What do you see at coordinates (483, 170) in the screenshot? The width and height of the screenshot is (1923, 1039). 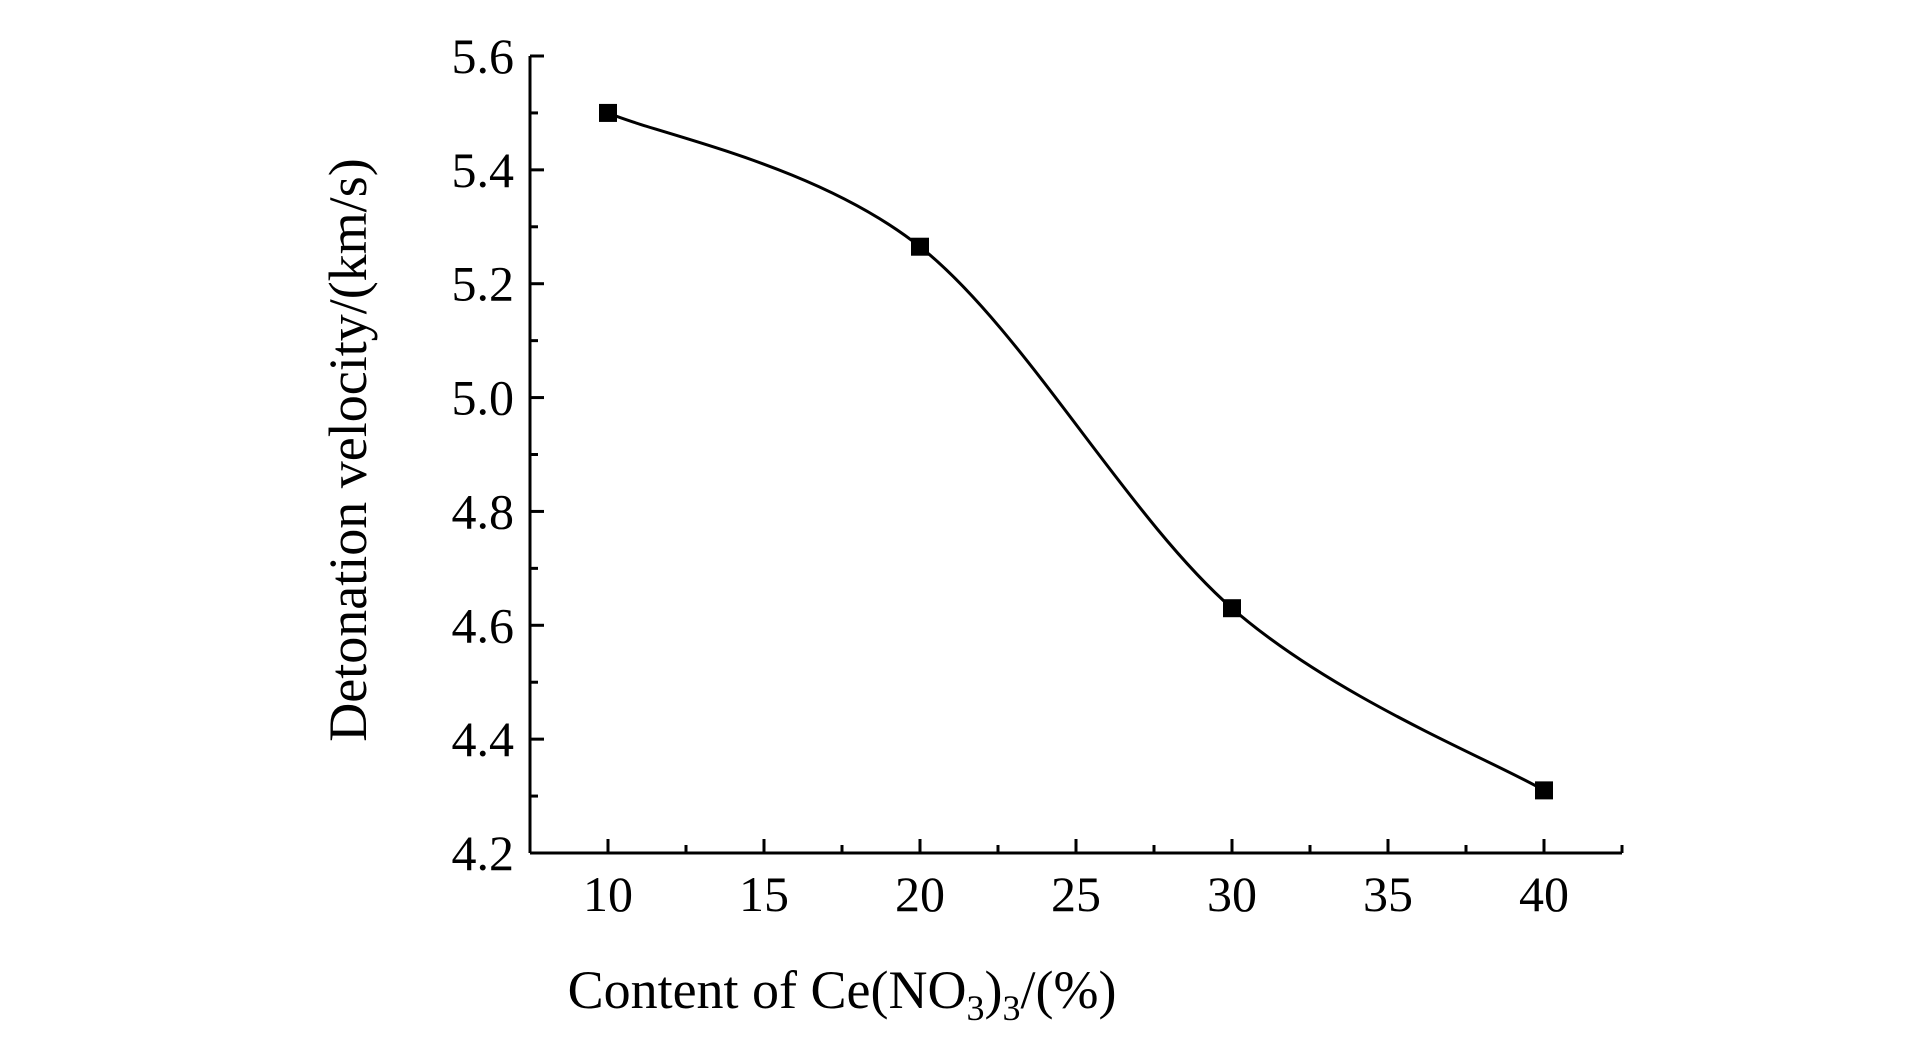 I see `y-tick-label: 5.4` at bounding box center [483, 170].